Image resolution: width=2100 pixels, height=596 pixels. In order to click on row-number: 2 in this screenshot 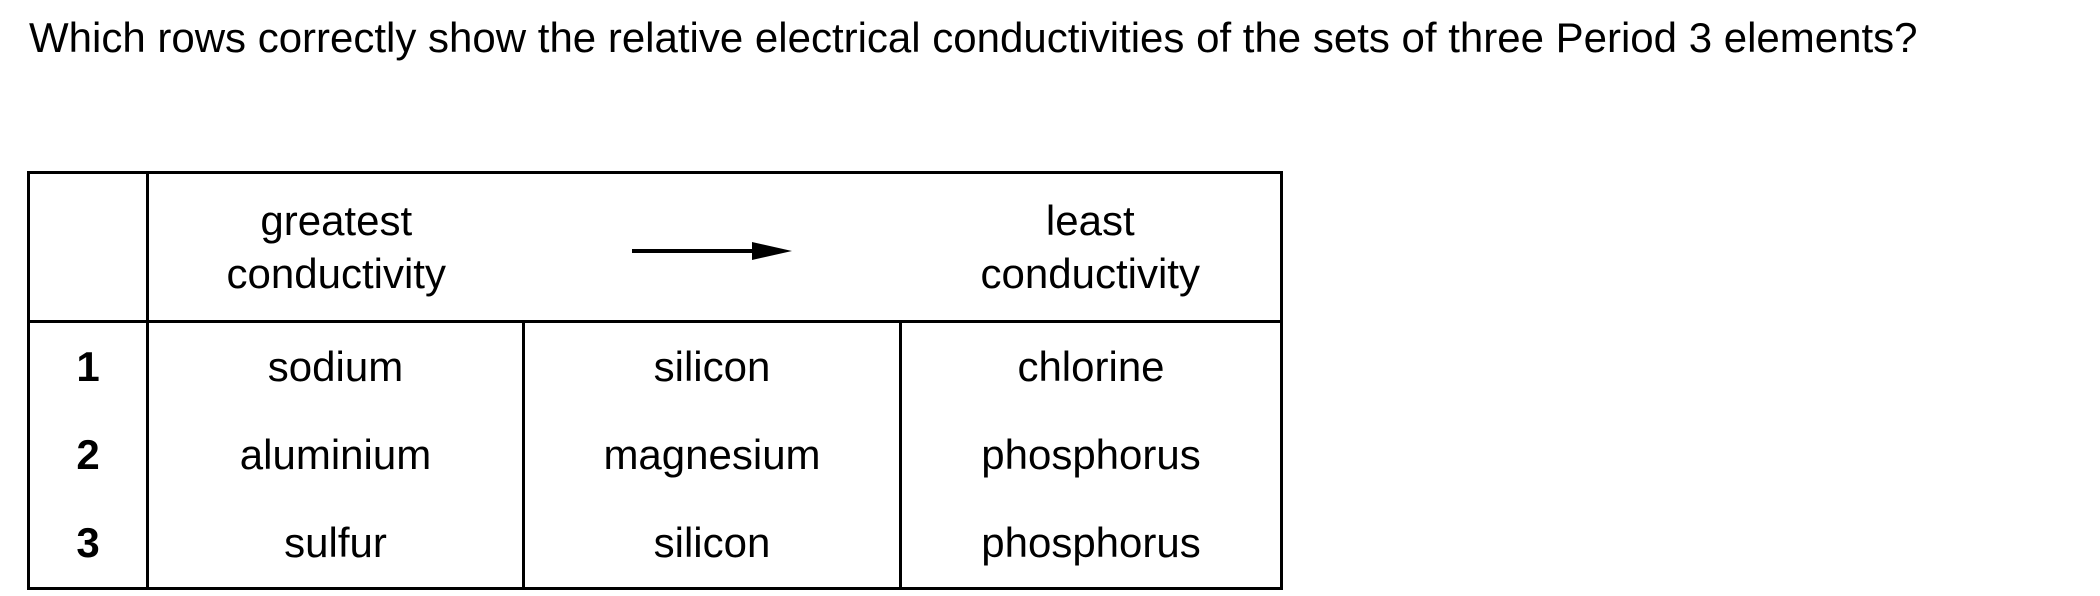, I will do `click(88, 455)`.